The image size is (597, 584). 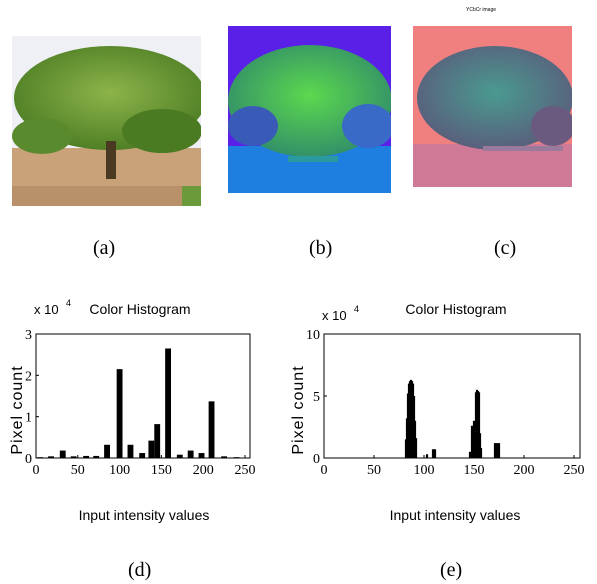 I want to click on histogram-e-multiplier: x 10, so click(x=334, y=315).